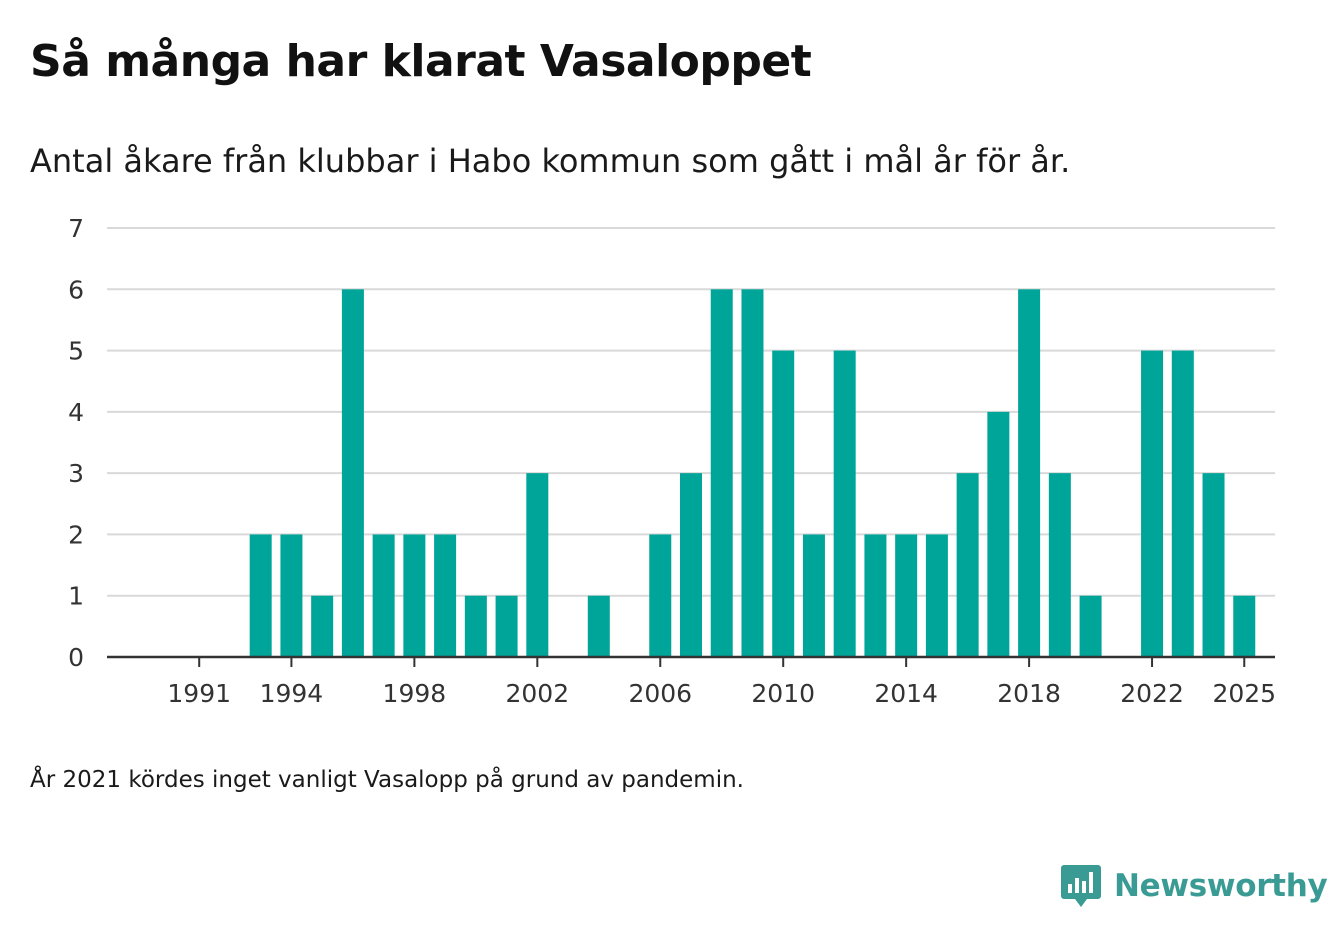 This screenshot has width=1340, height=940. I want to click on x-axis, so click(691, 661).